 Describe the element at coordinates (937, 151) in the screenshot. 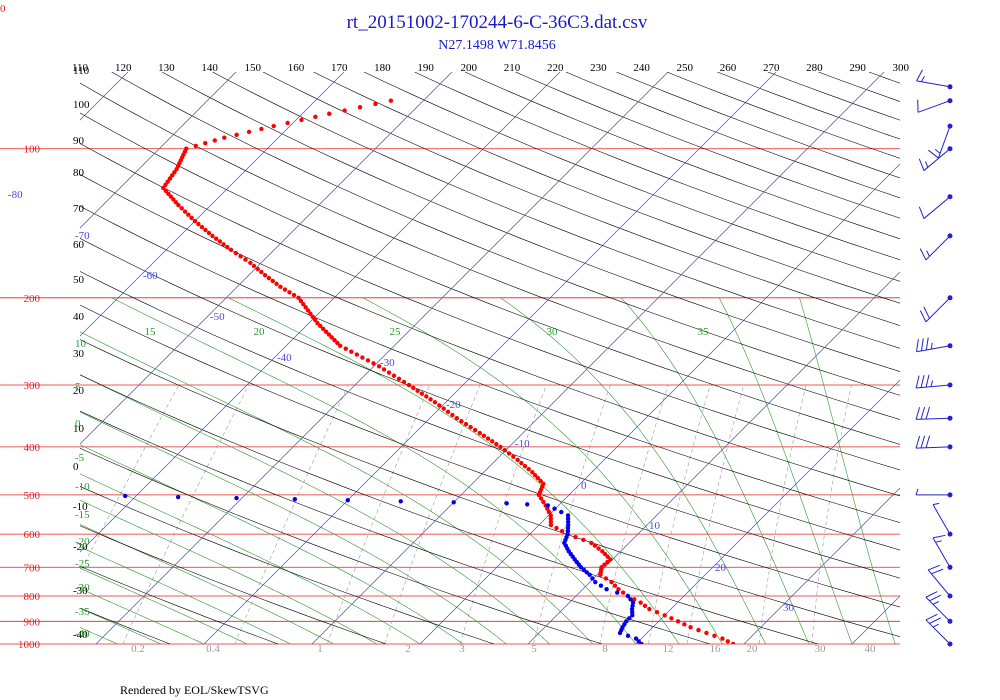

I see `wind-barb-half-feather` at that location.